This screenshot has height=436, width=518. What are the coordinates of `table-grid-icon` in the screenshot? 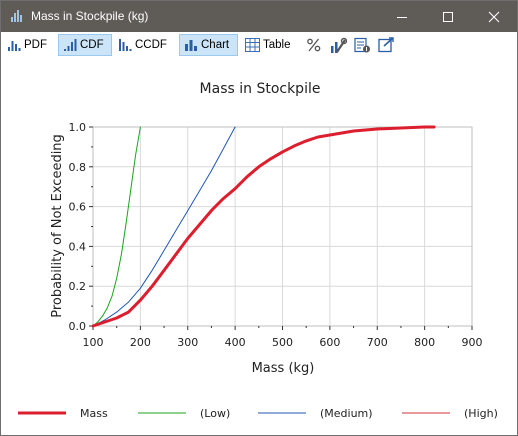 It's located at (252, 45).